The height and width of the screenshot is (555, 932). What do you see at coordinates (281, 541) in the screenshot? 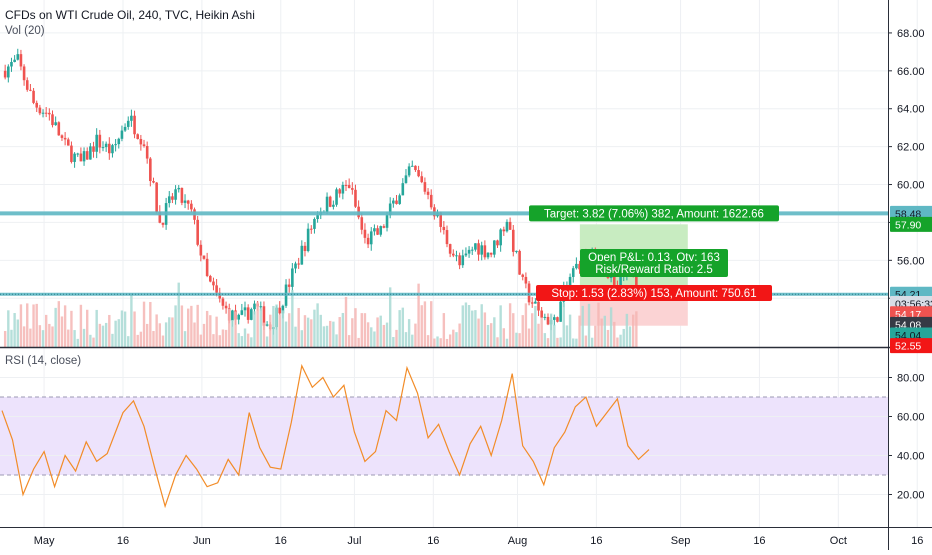
I see `time-tick-label: 16` at bounding box center [281, 541].